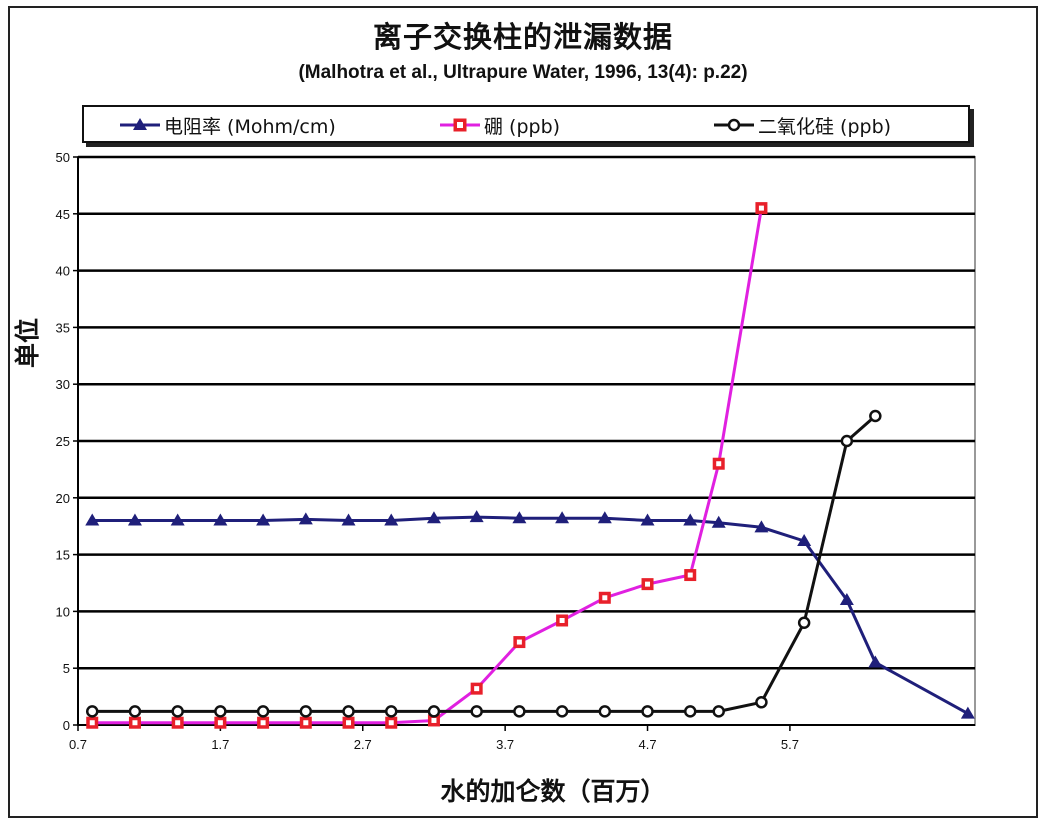 The image size is (1046, 825). I want to click on y-tick-label: 30, so click(63, 384).